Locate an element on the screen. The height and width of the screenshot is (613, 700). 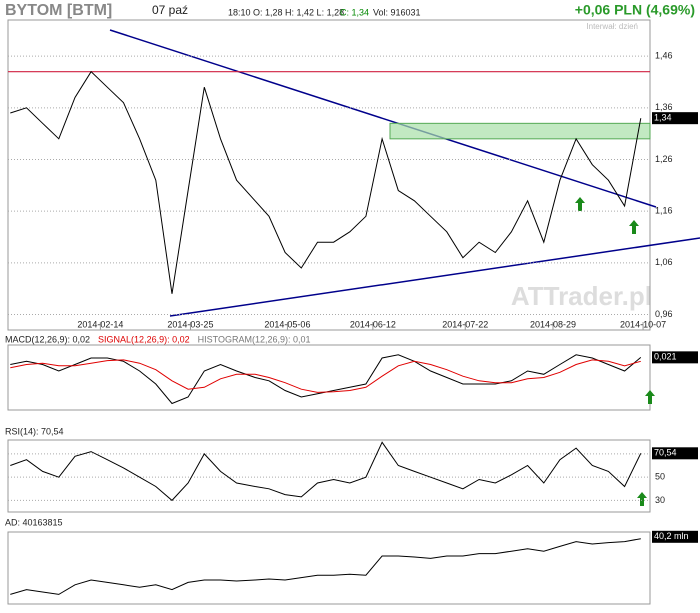
y-tick-label: 1,46 is located at coordinates (664, 56).